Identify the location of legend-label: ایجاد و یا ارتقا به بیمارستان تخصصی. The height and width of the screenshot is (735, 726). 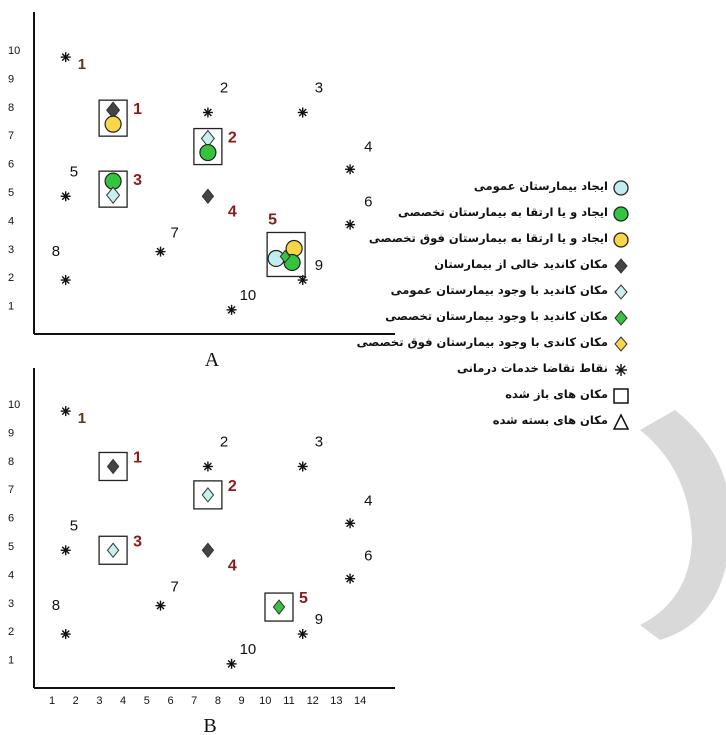
(502, 212).